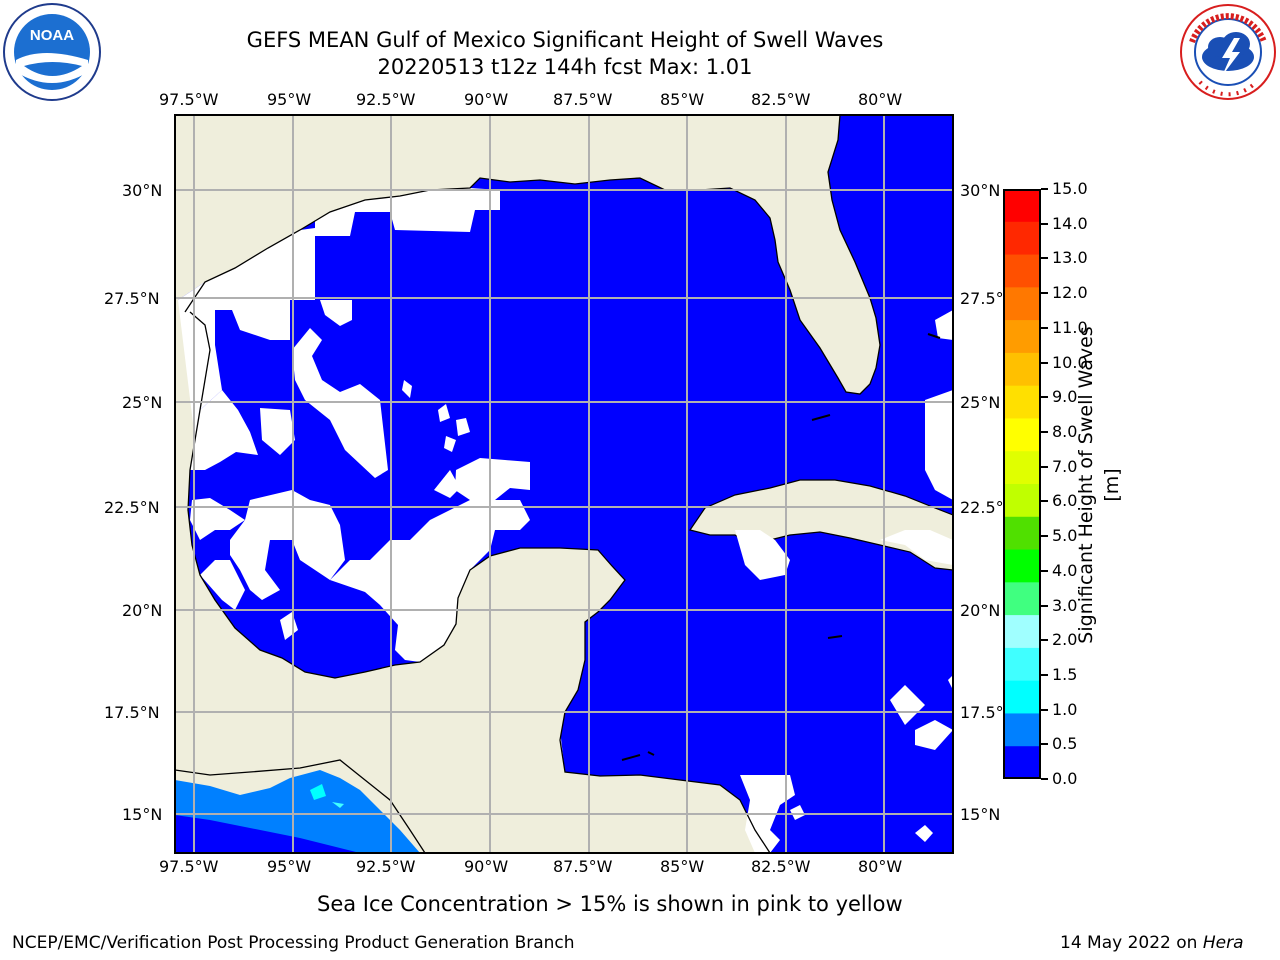  What do you see at coordinates (781, 866) in the screenshot?
I see `lon-tick-bottom-6: 82.5°W` at bounding box center [781, 866].